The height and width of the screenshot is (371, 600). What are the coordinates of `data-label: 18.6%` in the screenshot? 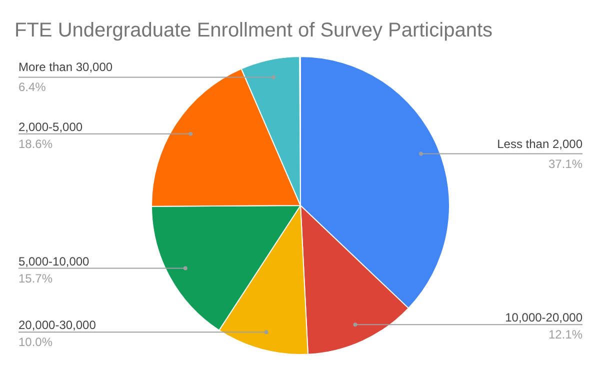 It's located at (35, 143).